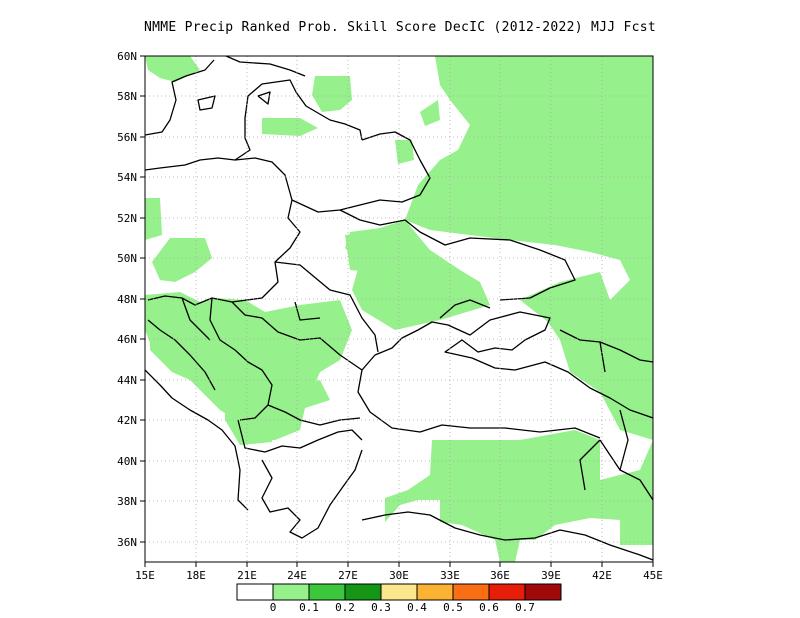 The image size is (800, 618). Describe the element at coordinates (500, 575) in the screenshot. I see `x-tick-label: 36E` at that location.